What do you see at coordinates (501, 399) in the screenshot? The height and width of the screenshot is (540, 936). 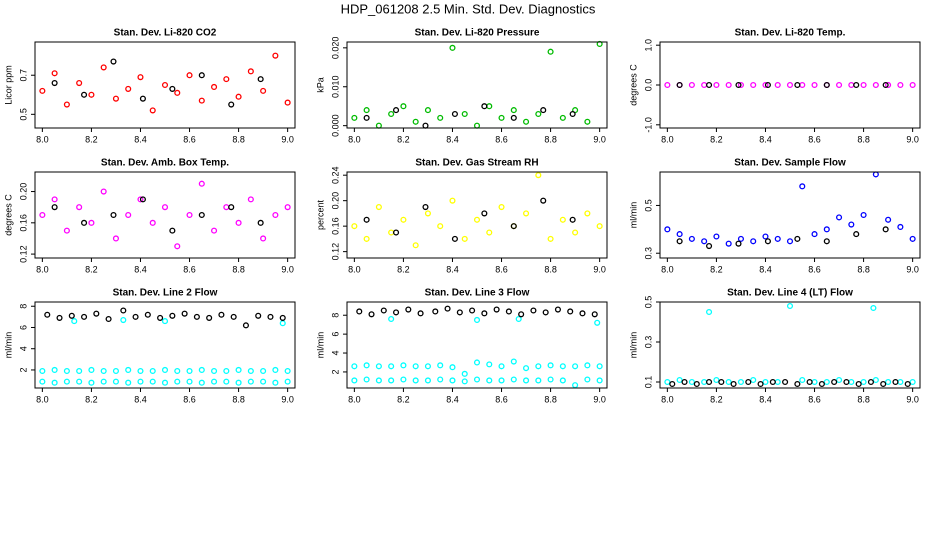 I see `x-tick-label: 8.6` at bounding box center [501, 399].